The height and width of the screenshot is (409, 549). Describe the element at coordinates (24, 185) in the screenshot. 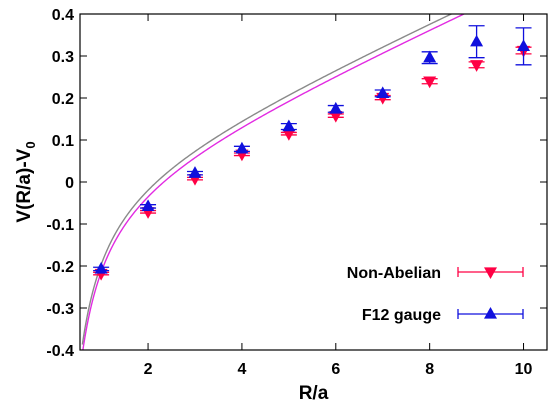

I see `y-axis-label-main: V(R/a)-V` at that location.